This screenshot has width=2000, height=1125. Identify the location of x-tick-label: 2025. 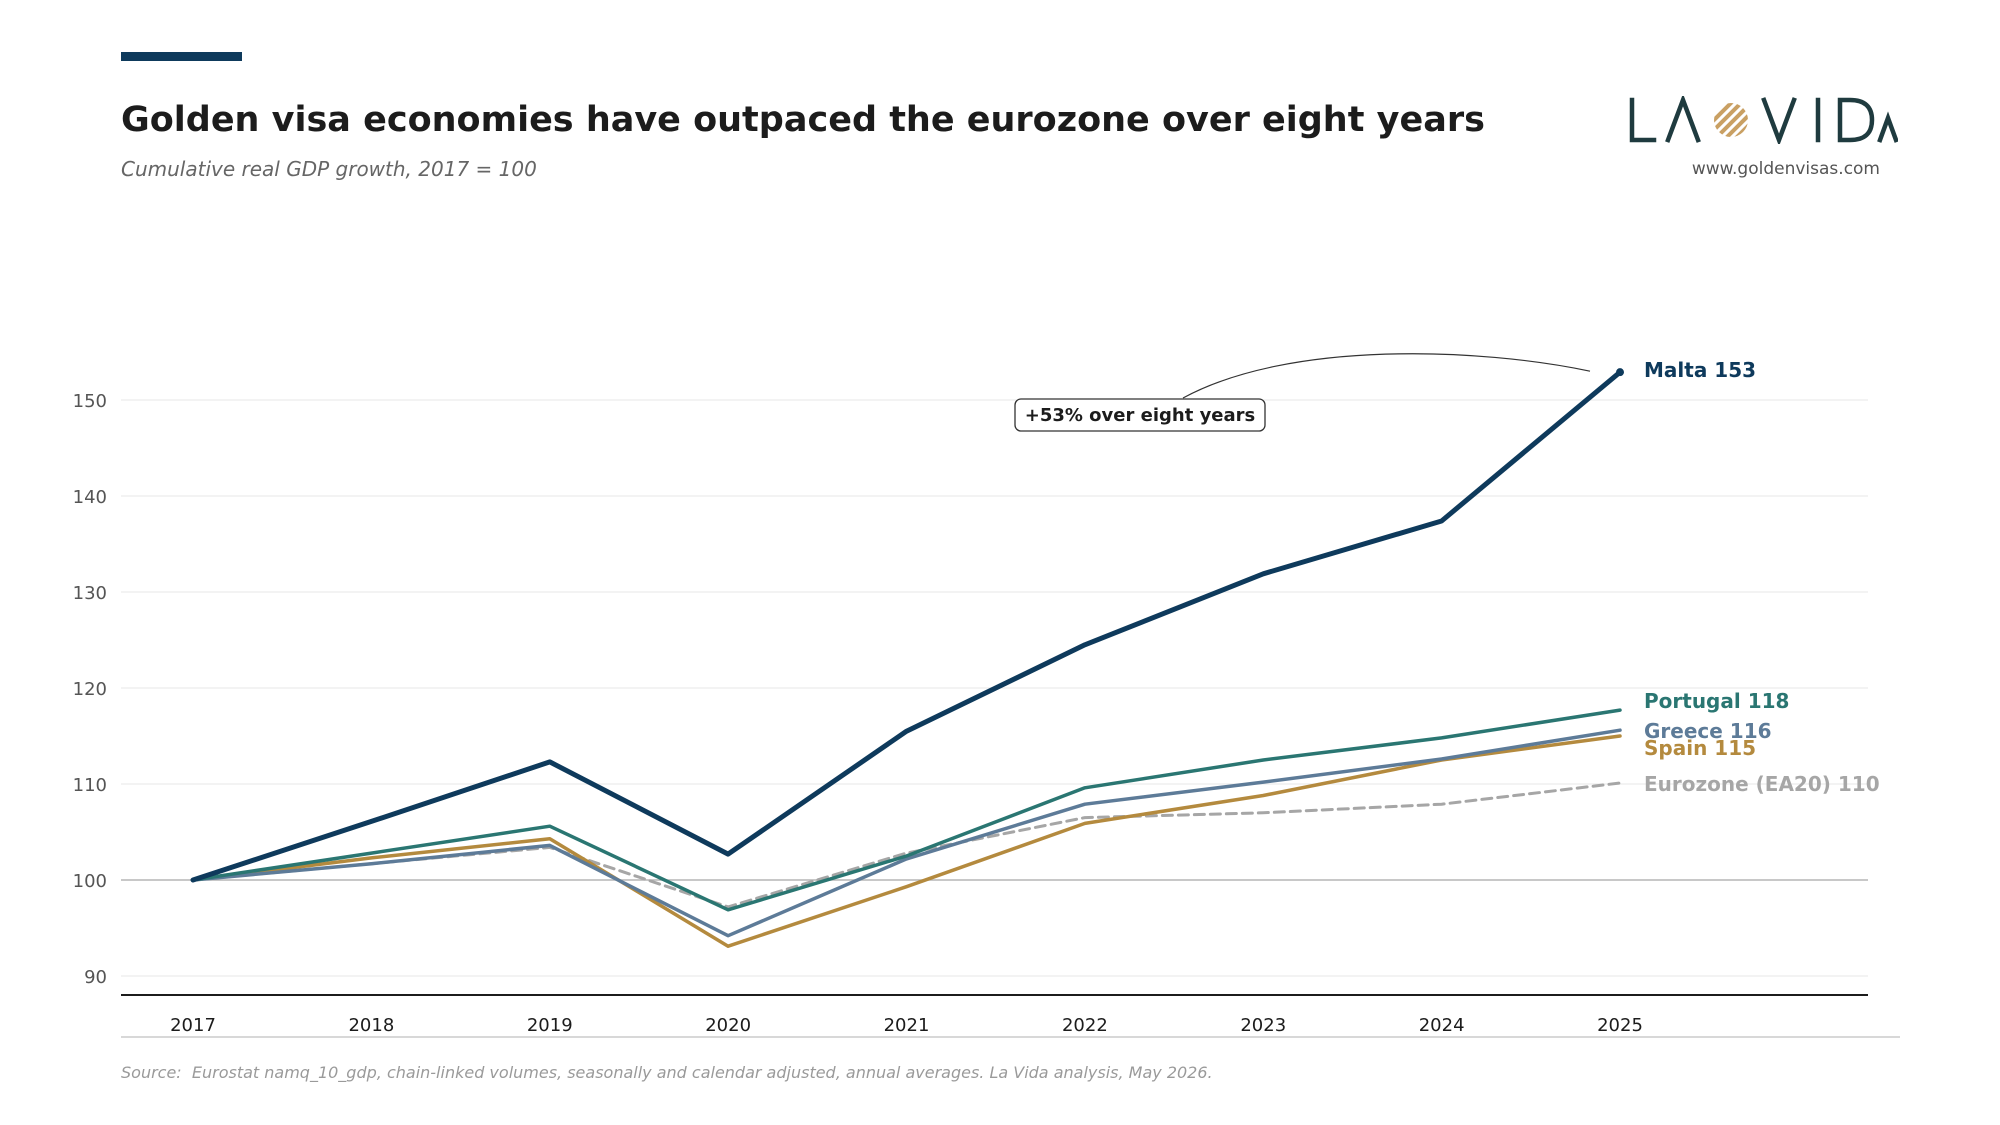
(1620, 1025).